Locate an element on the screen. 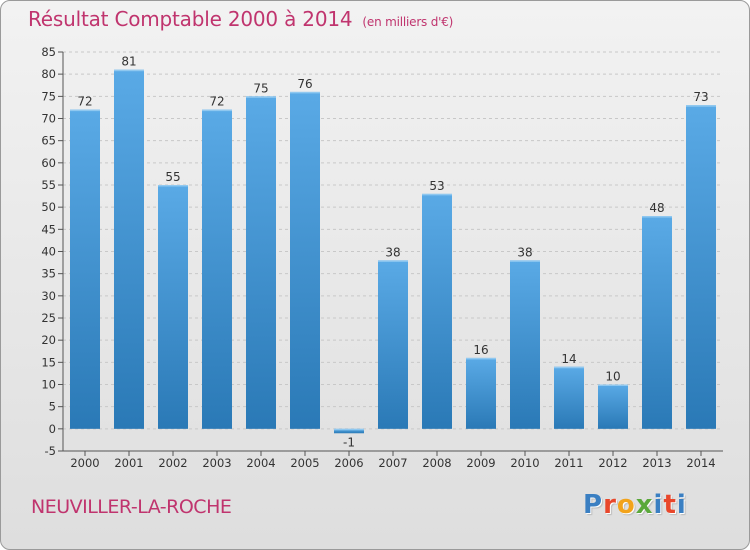 This screenshot has height=550, width=750. x-tick-label: 2006 is located at coordinates (348, 463).